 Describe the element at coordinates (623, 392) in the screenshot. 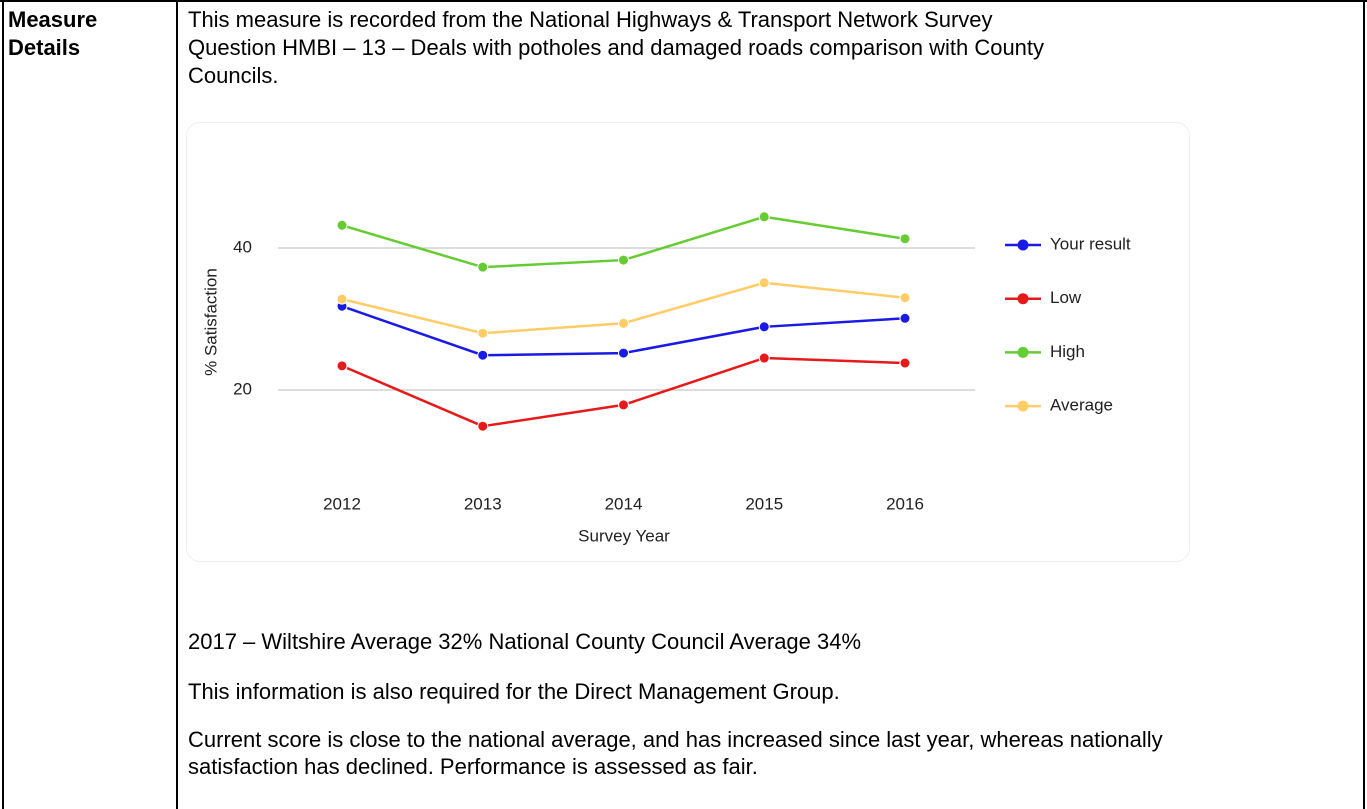

I see `series-line` at that location.